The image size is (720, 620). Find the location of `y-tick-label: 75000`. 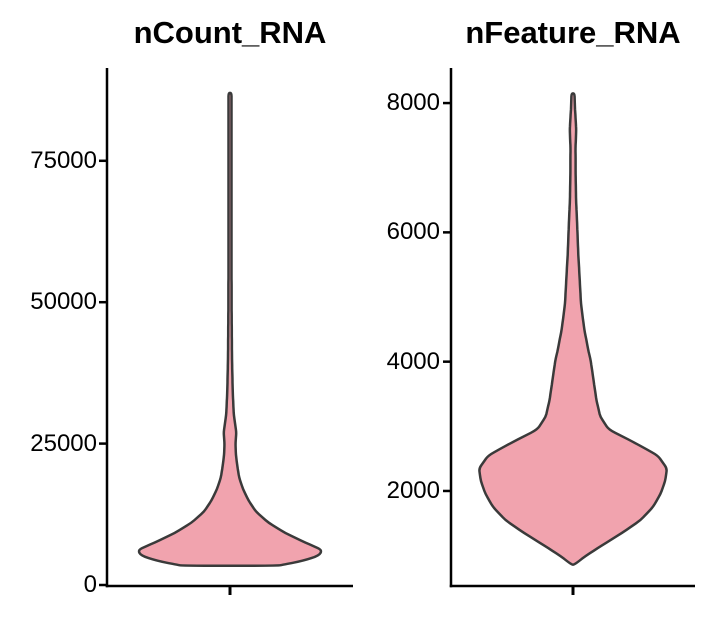

y-tick-label: 75000 is located at coordinates (63, 160).